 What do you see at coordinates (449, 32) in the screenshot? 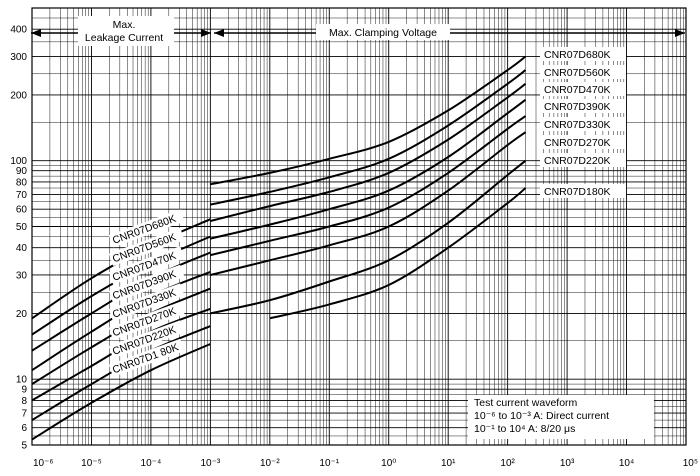
I see `clamping-annotation: Max. Clamping Voltage` at bounding box center [449, 32].